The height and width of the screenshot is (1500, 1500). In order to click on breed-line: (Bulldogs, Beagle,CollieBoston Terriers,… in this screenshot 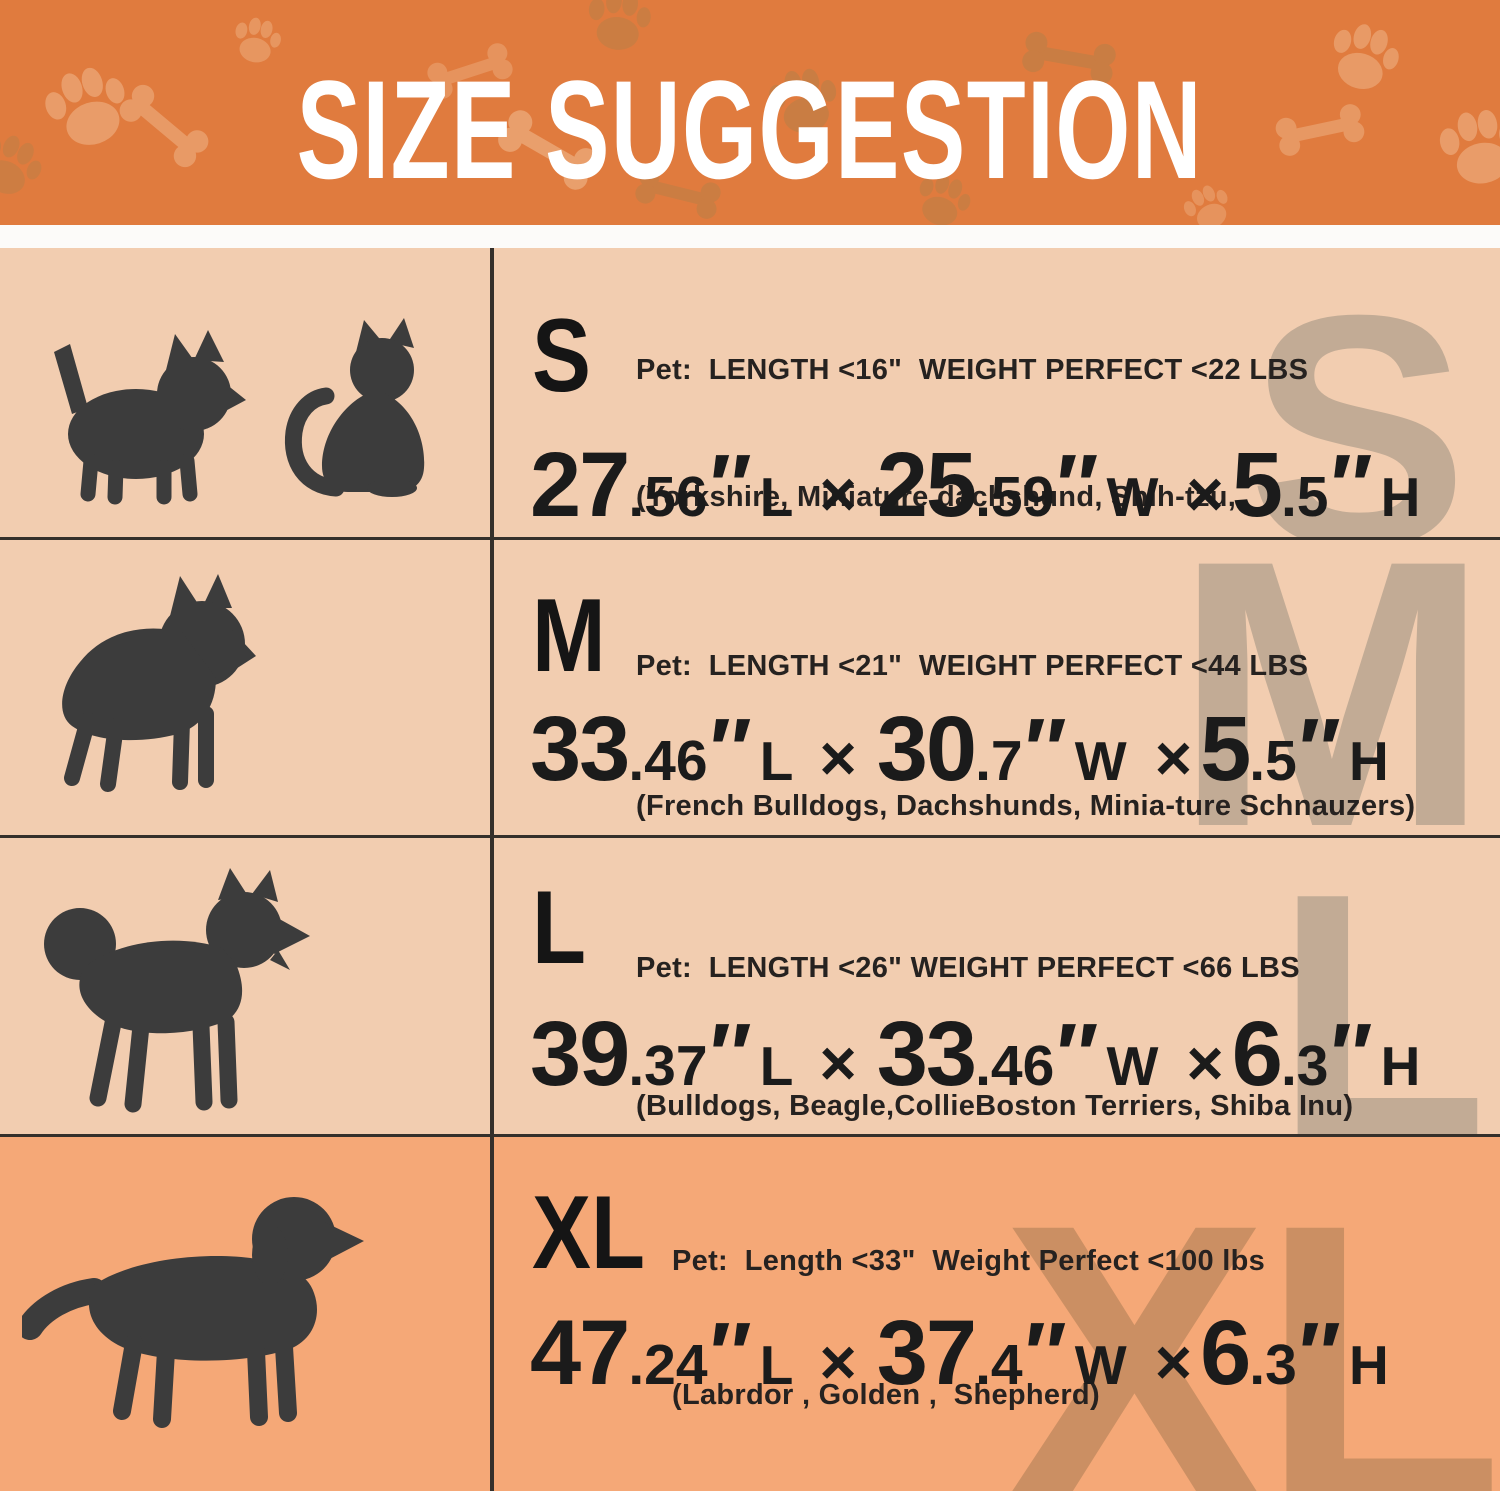, I will do `click(995, 1106)`.